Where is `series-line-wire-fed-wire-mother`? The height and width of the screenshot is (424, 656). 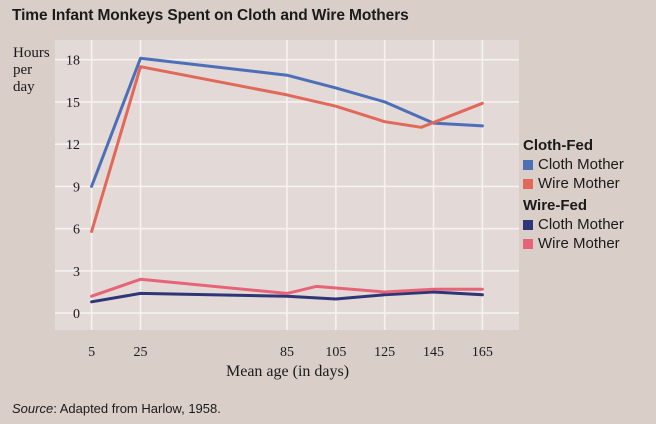 series-line-wire-fed-wire-mother is located at coordinates (287, 287).